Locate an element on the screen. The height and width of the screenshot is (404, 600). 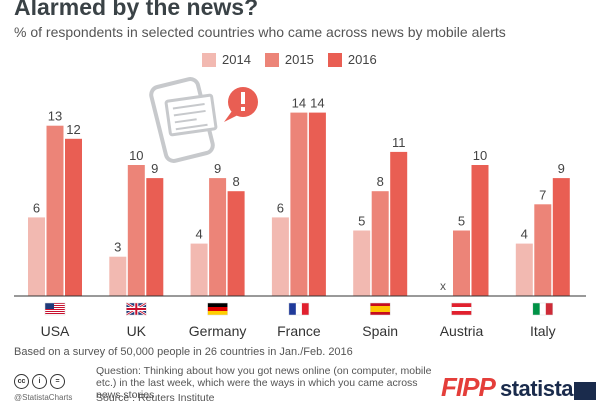
legend-swatch-2016 is located at coordinates (334, 59).